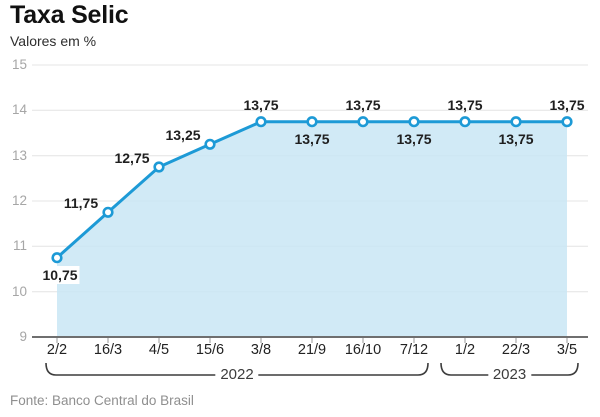 This screenshot has height=417, width=600. What do you see at coordinates (312, 340) in the screenshot?
I see `x-axis-ticks` at bounding box center [312, 340].